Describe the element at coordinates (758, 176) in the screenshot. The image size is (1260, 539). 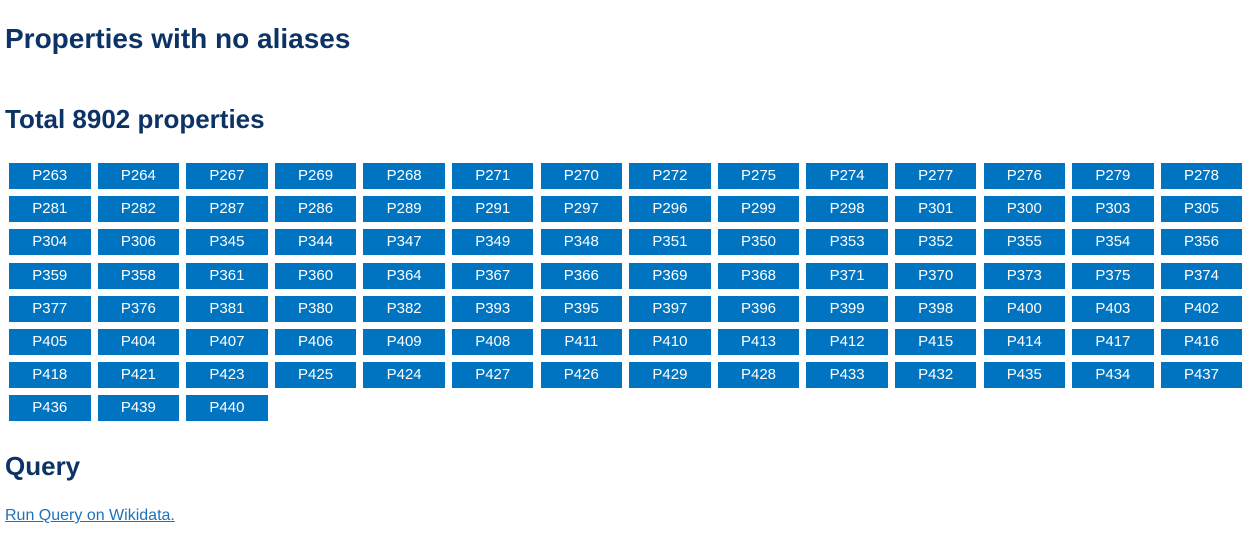
I see `property-chip: P275` at that location.